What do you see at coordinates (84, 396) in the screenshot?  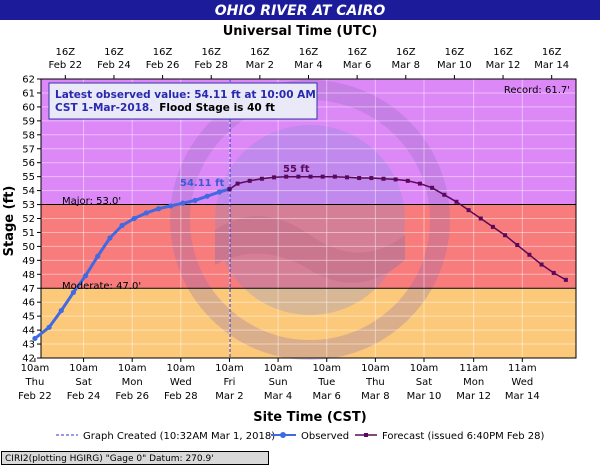 I see `bottom-tick-label-line3: Feb 24` at bounding box center [84, 396].